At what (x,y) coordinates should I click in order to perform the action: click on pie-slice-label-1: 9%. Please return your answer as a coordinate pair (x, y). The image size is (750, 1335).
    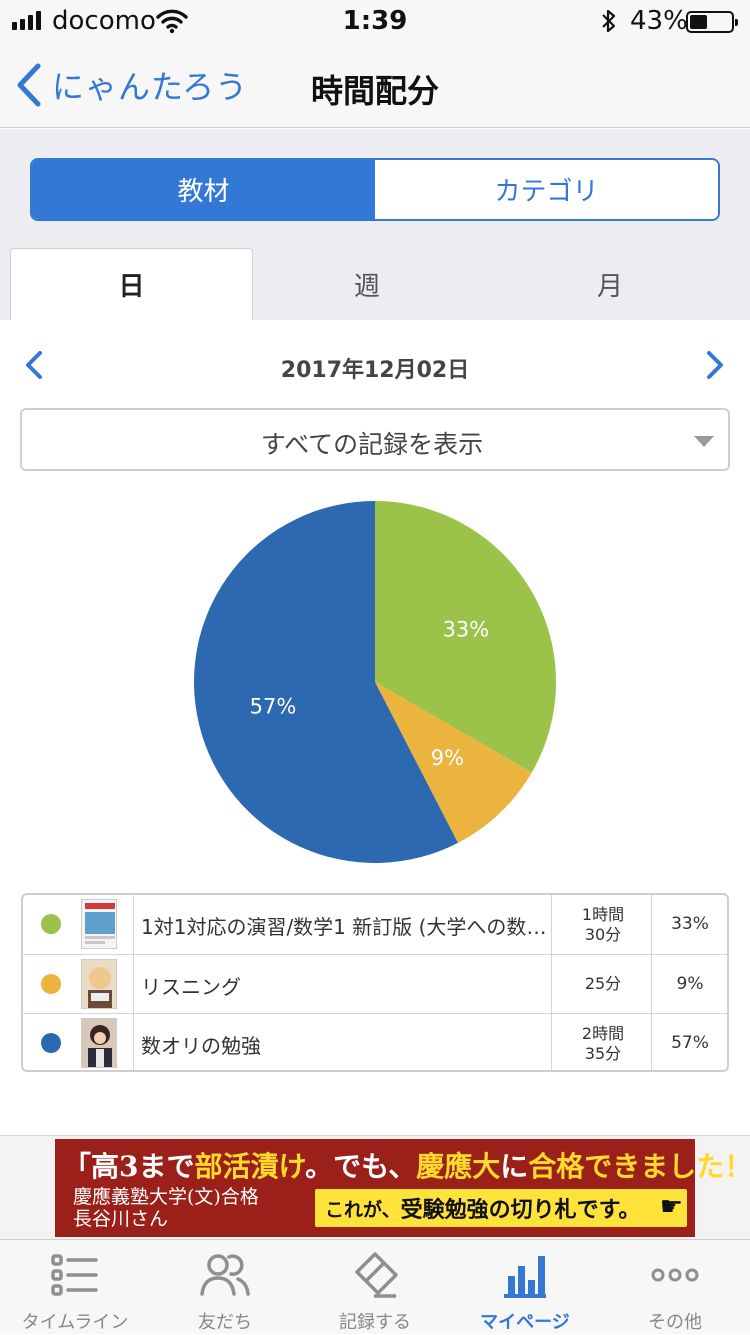
    Looking at the image, I should click on (447, 758).